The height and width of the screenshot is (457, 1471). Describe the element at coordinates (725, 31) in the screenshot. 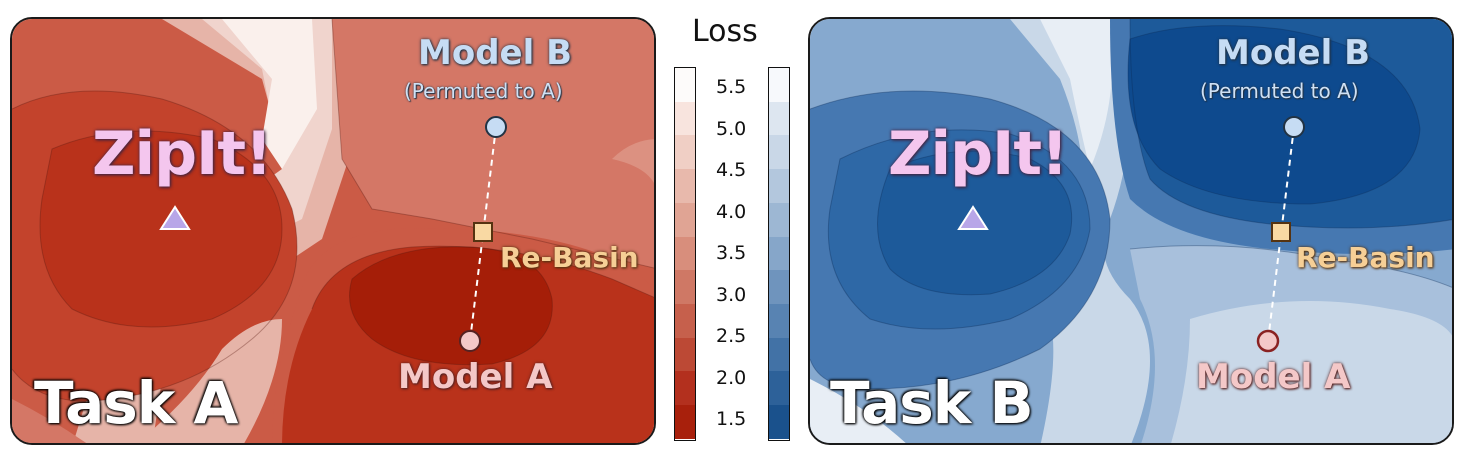

I see `legend-title: Loss` at that location.